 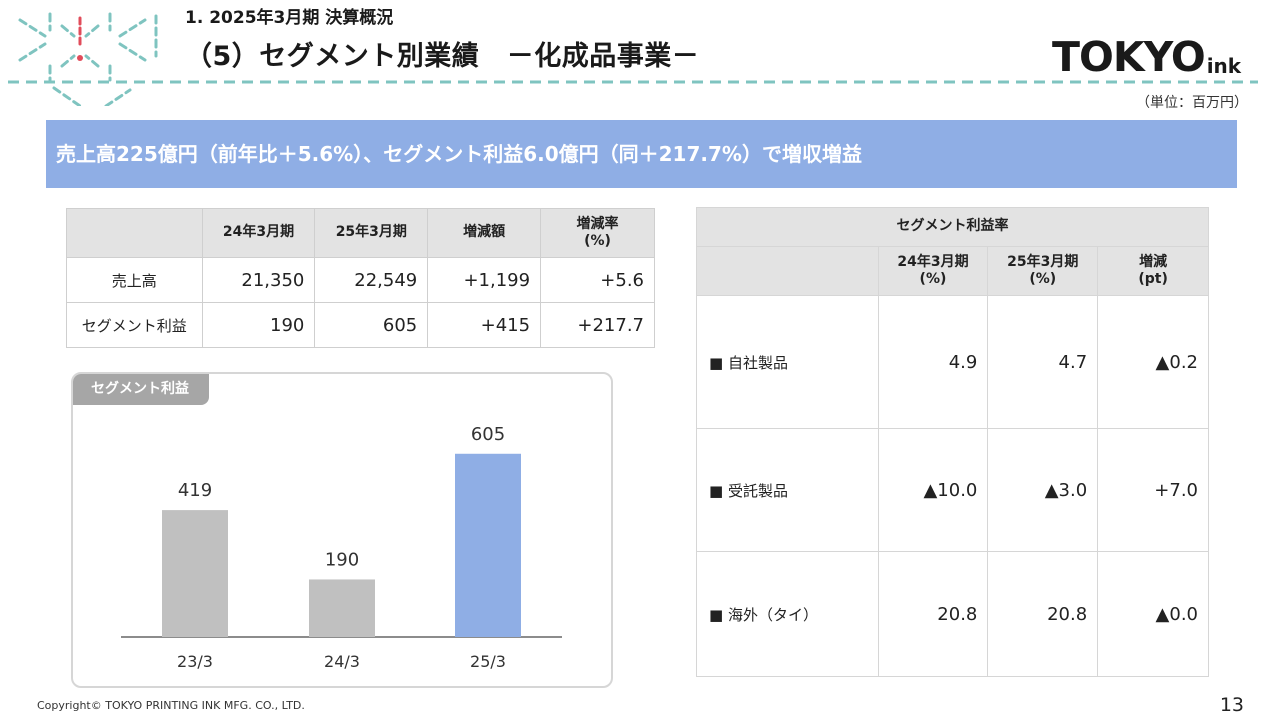 What do you see at coordinates (134, 280) in the screenshot?
I see `row-label: 売上高` at bounding box center [134, 280].